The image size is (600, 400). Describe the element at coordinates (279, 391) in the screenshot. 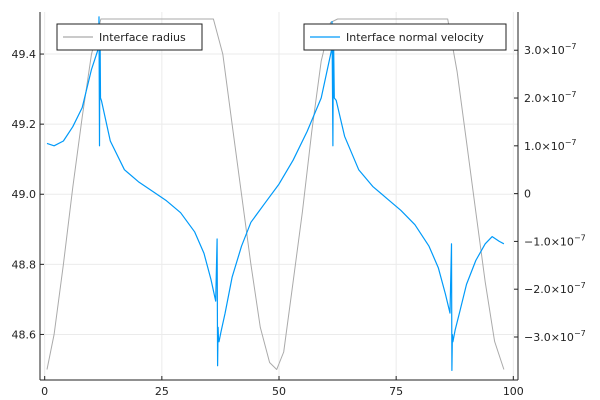

I see `x-tick-label: 50` at that location.